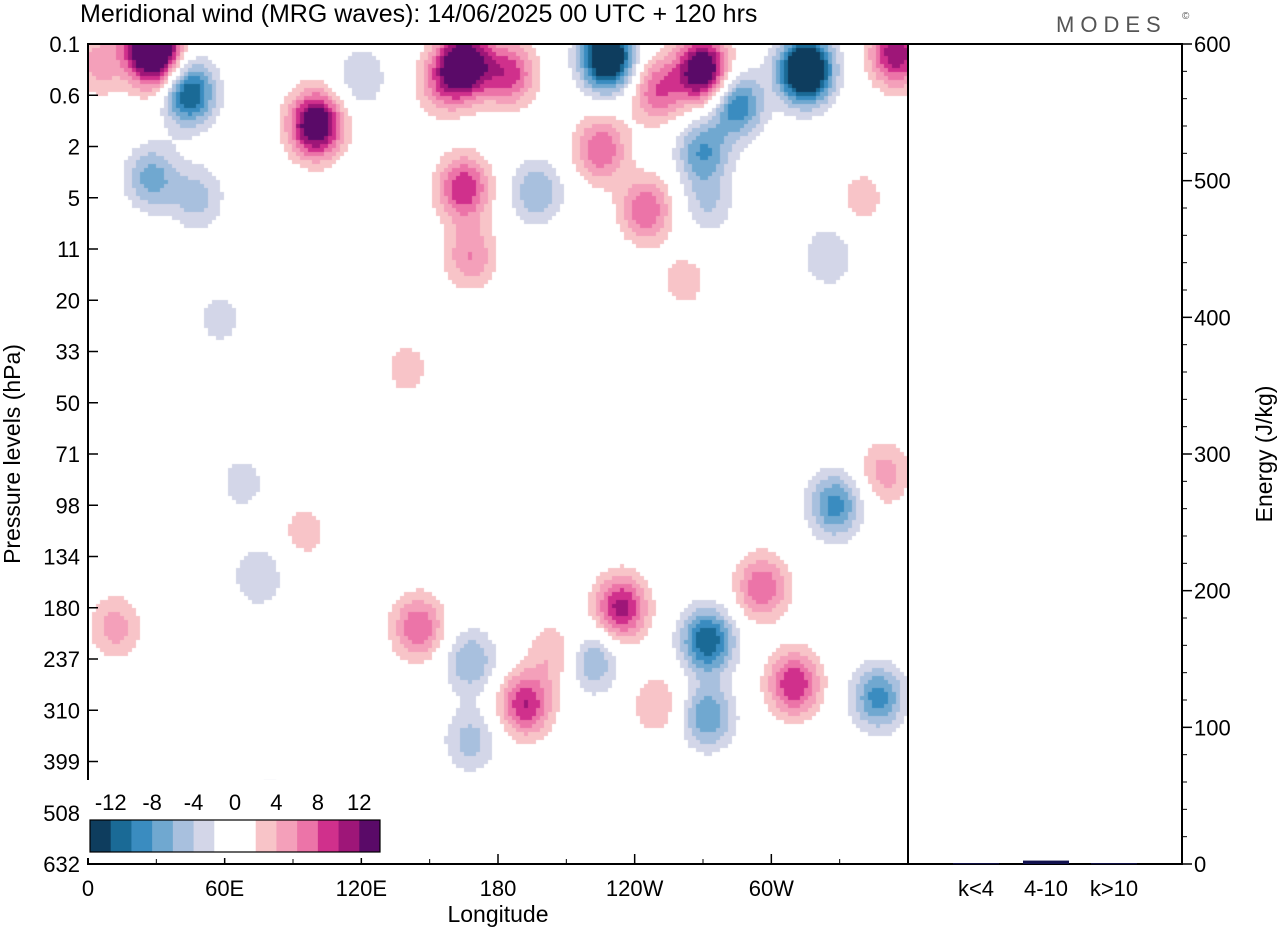  I want to click on energy-axis-label: Energy (J/kg), so click(1264, 454).